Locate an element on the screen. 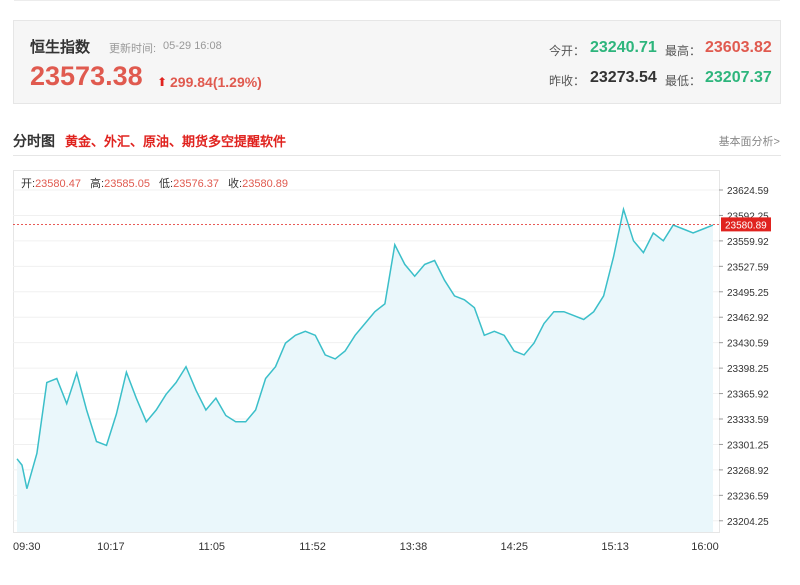  y-tick-label: 23624.59 is located at coordinates (748, 191).